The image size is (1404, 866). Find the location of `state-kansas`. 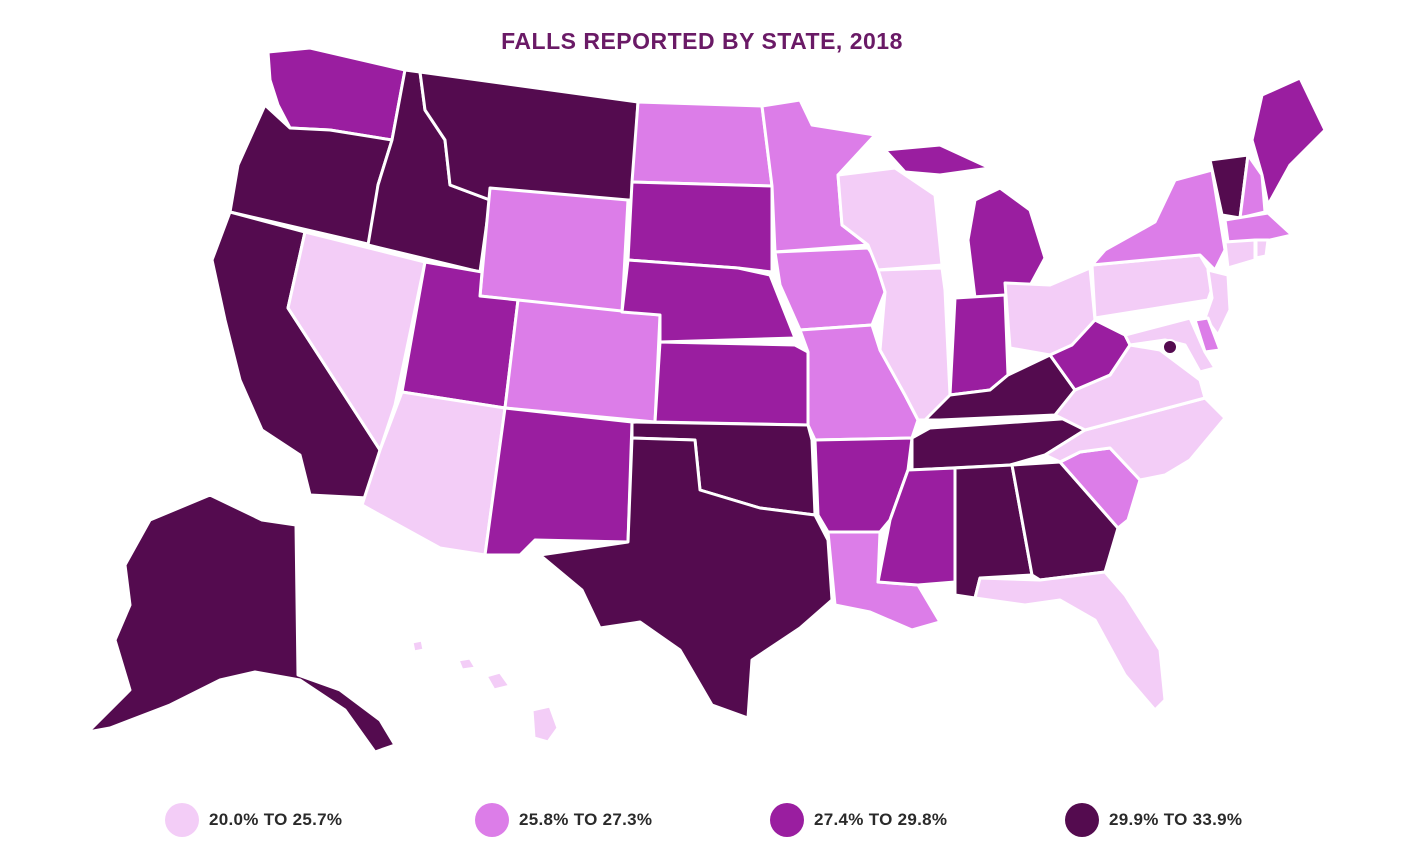

state-kansas is located at coordinates (731, 383).